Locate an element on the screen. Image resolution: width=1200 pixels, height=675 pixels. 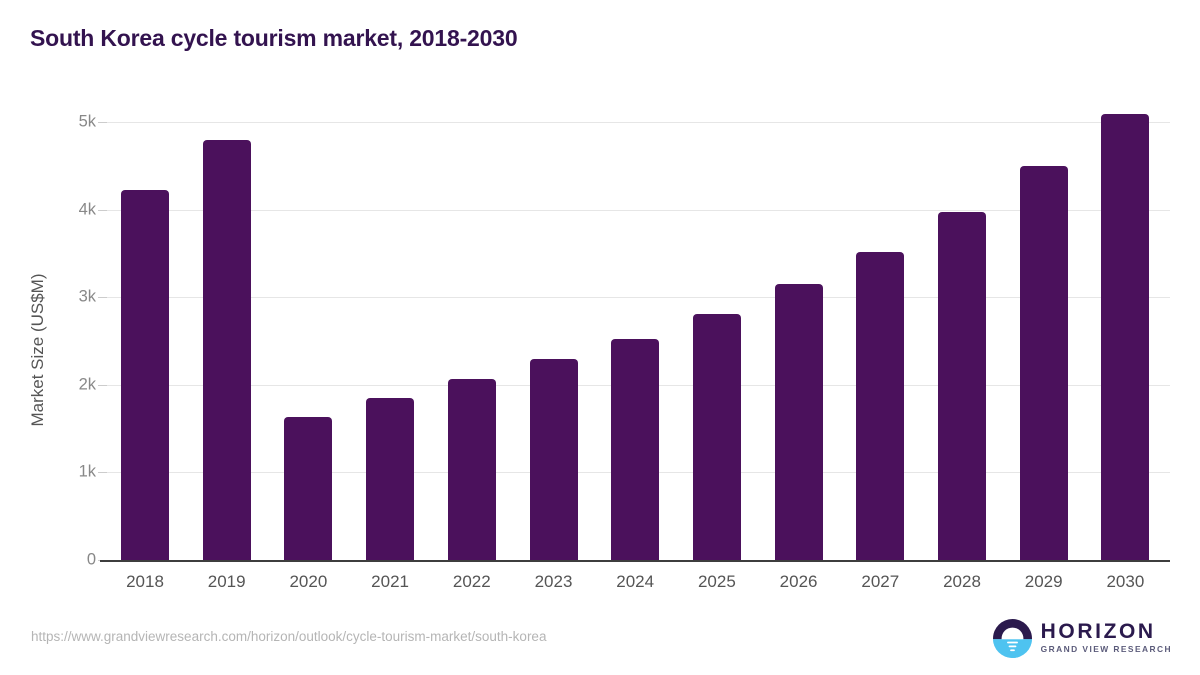
y-tick-label: 2k is located at coordinates (87, 384).